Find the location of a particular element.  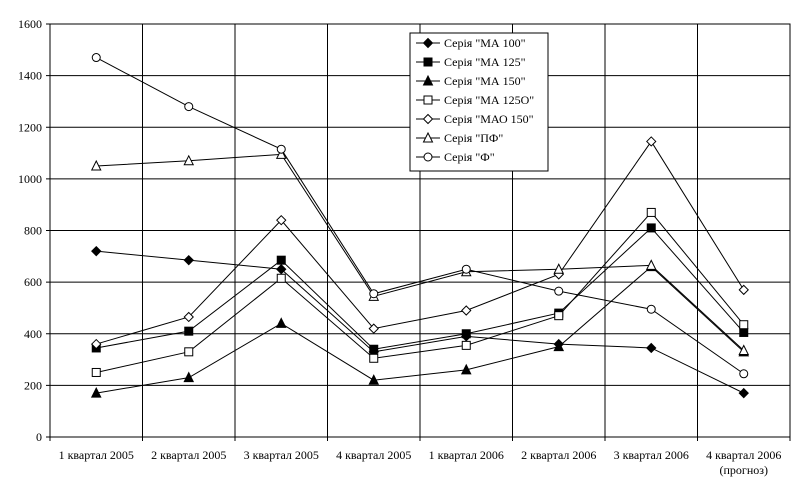

legend-entry-label: Серія "МА 125О" is located at coordinates (489, 100).